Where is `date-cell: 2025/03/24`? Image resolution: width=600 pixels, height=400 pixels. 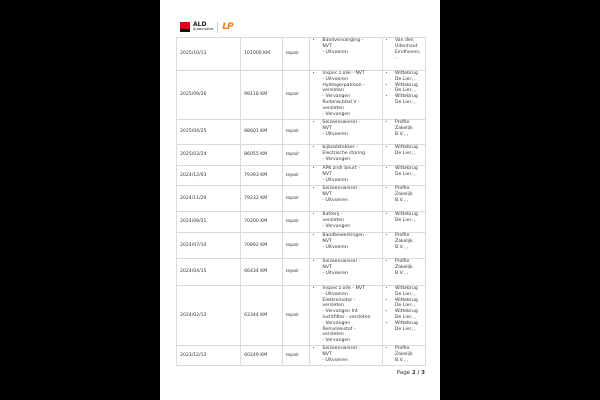
date-cell: 2025/03/24 is located at coordinates (208, 155).